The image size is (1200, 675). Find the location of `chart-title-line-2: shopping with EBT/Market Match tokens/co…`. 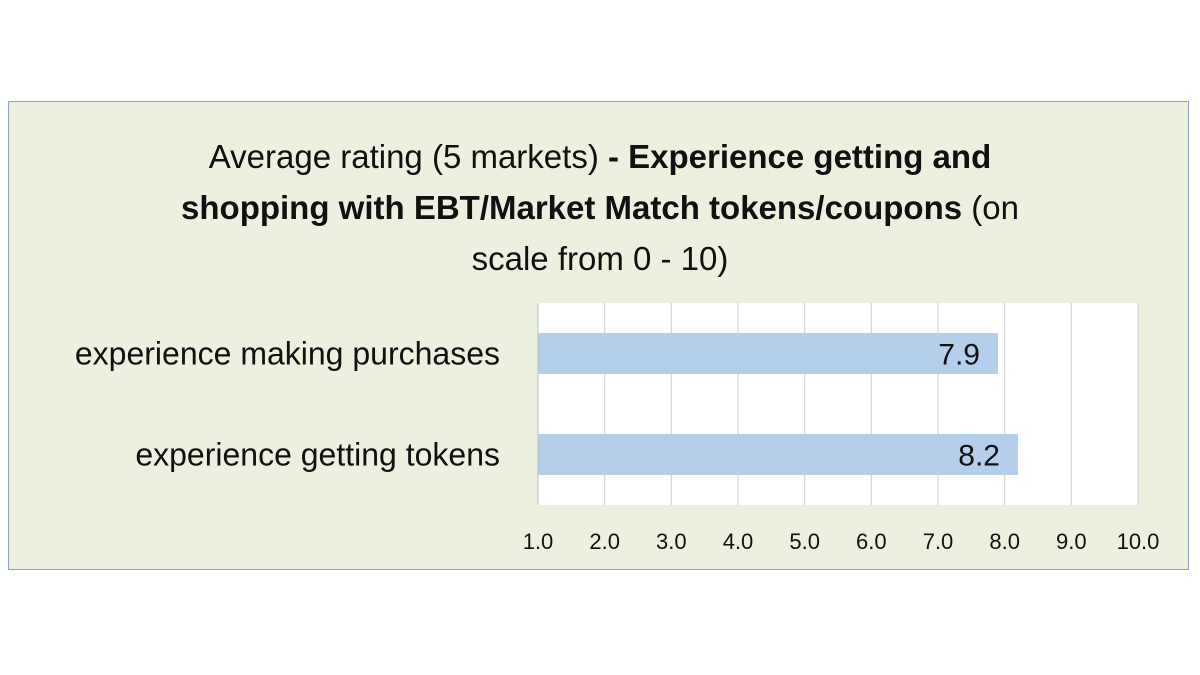

chart-title-line-2: shopping with EBT/Market Match tokens/co… is located at coordinates (600, 207).